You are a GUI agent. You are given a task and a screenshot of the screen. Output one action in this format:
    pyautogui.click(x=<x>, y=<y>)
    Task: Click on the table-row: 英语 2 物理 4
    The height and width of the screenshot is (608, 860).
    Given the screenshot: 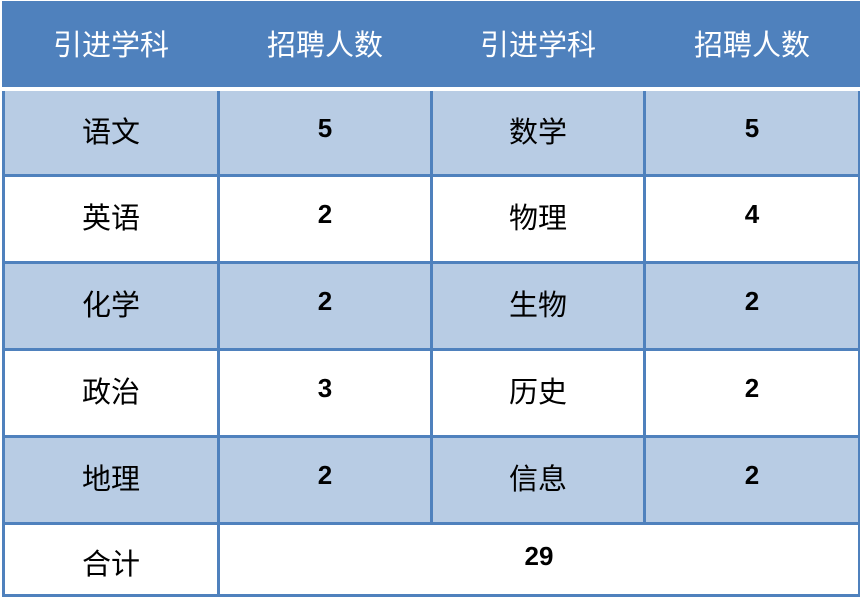 What is the action you would take?
    pyautogui.click(x=431, y=219)
    